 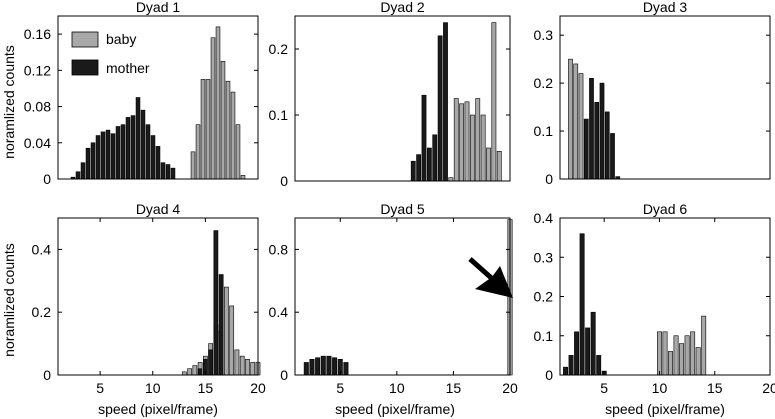 What do you see at coordinates (279, 249) in the screenshot?
I see `y-tick-label: 0.8` at bounding box center [279, 249].